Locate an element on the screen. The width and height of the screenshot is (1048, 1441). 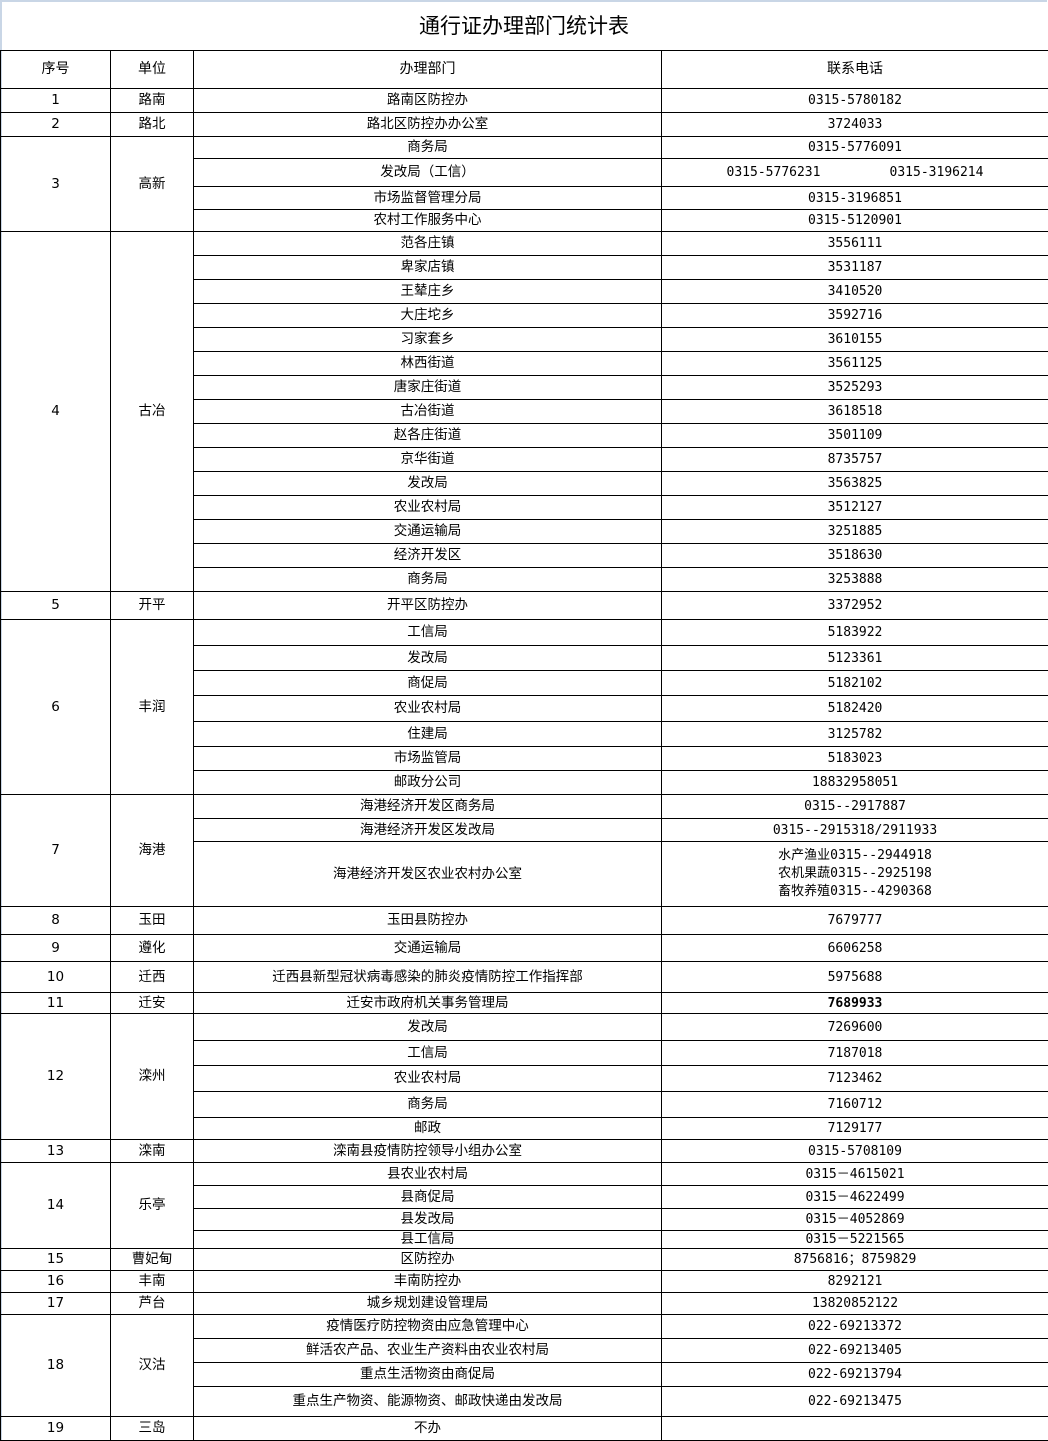
phone-number: 0315-5780182 is located at coordinates (855, 100).